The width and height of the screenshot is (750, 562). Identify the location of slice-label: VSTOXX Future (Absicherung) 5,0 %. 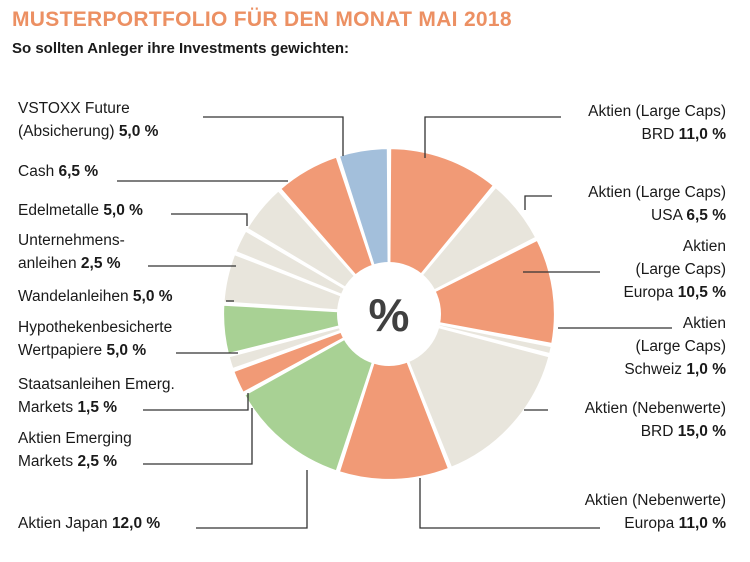
(88, 120).